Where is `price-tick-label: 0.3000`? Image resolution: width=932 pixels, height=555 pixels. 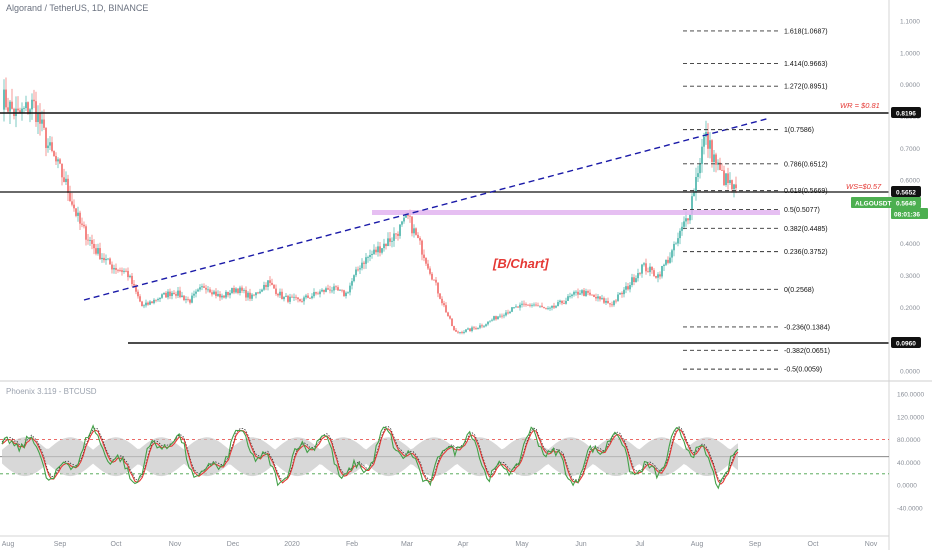
price-tick-label: 0.3000 is located at coordinates (910, 276).